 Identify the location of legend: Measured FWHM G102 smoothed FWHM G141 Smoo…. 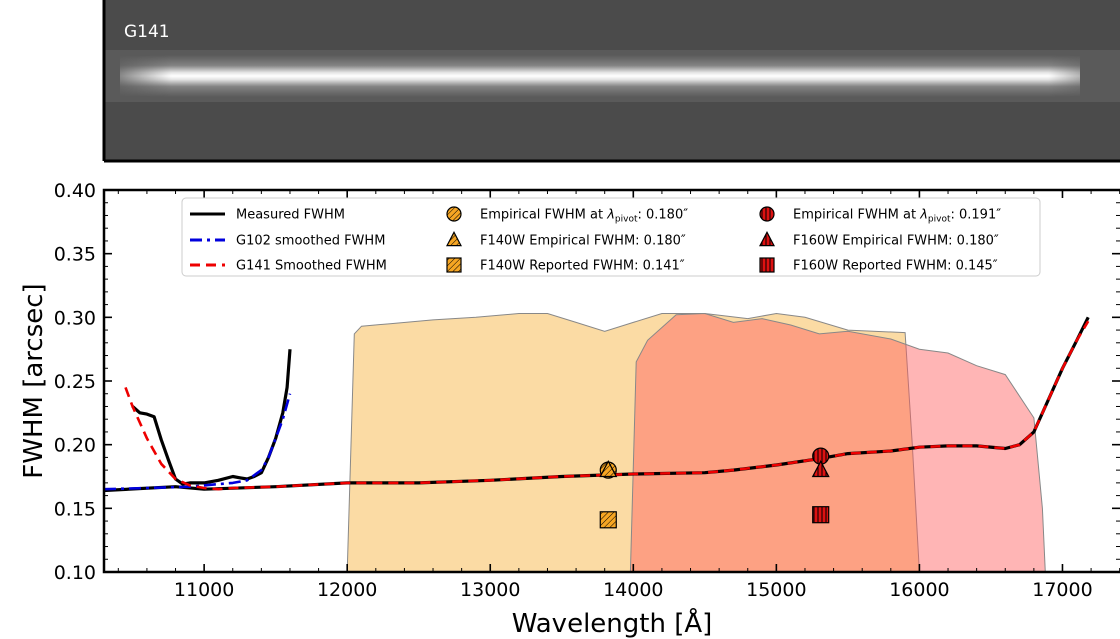
(611, 237).